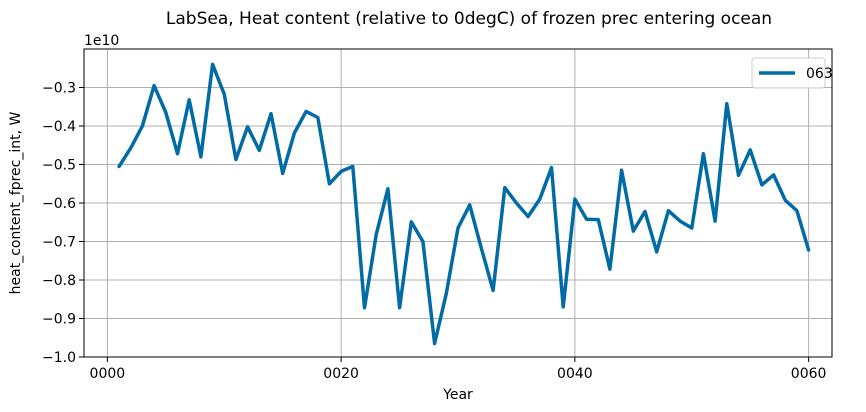 The width and height of the screenshot is (866, 412). Describe the element at coordinates (108, 374) in the screenshot. I see `x-tick-label: 0000` at that location.